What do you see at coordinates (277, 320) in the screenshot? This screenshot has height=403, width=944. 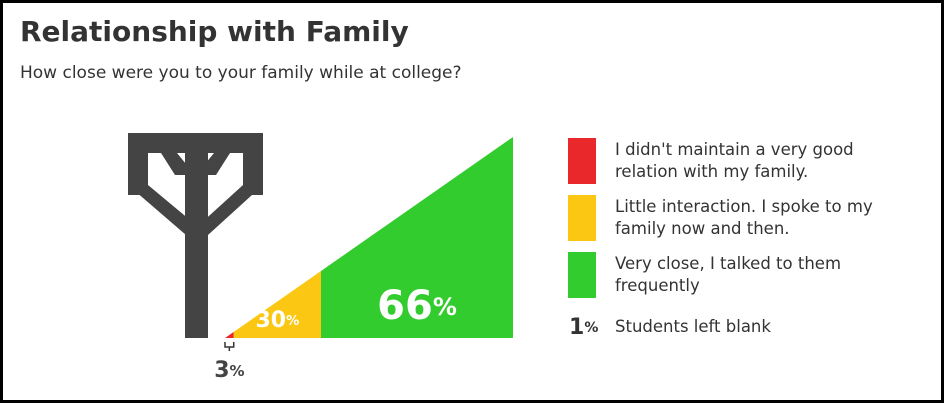 I see `value-label: 30%` at bounding box center [277, 320].